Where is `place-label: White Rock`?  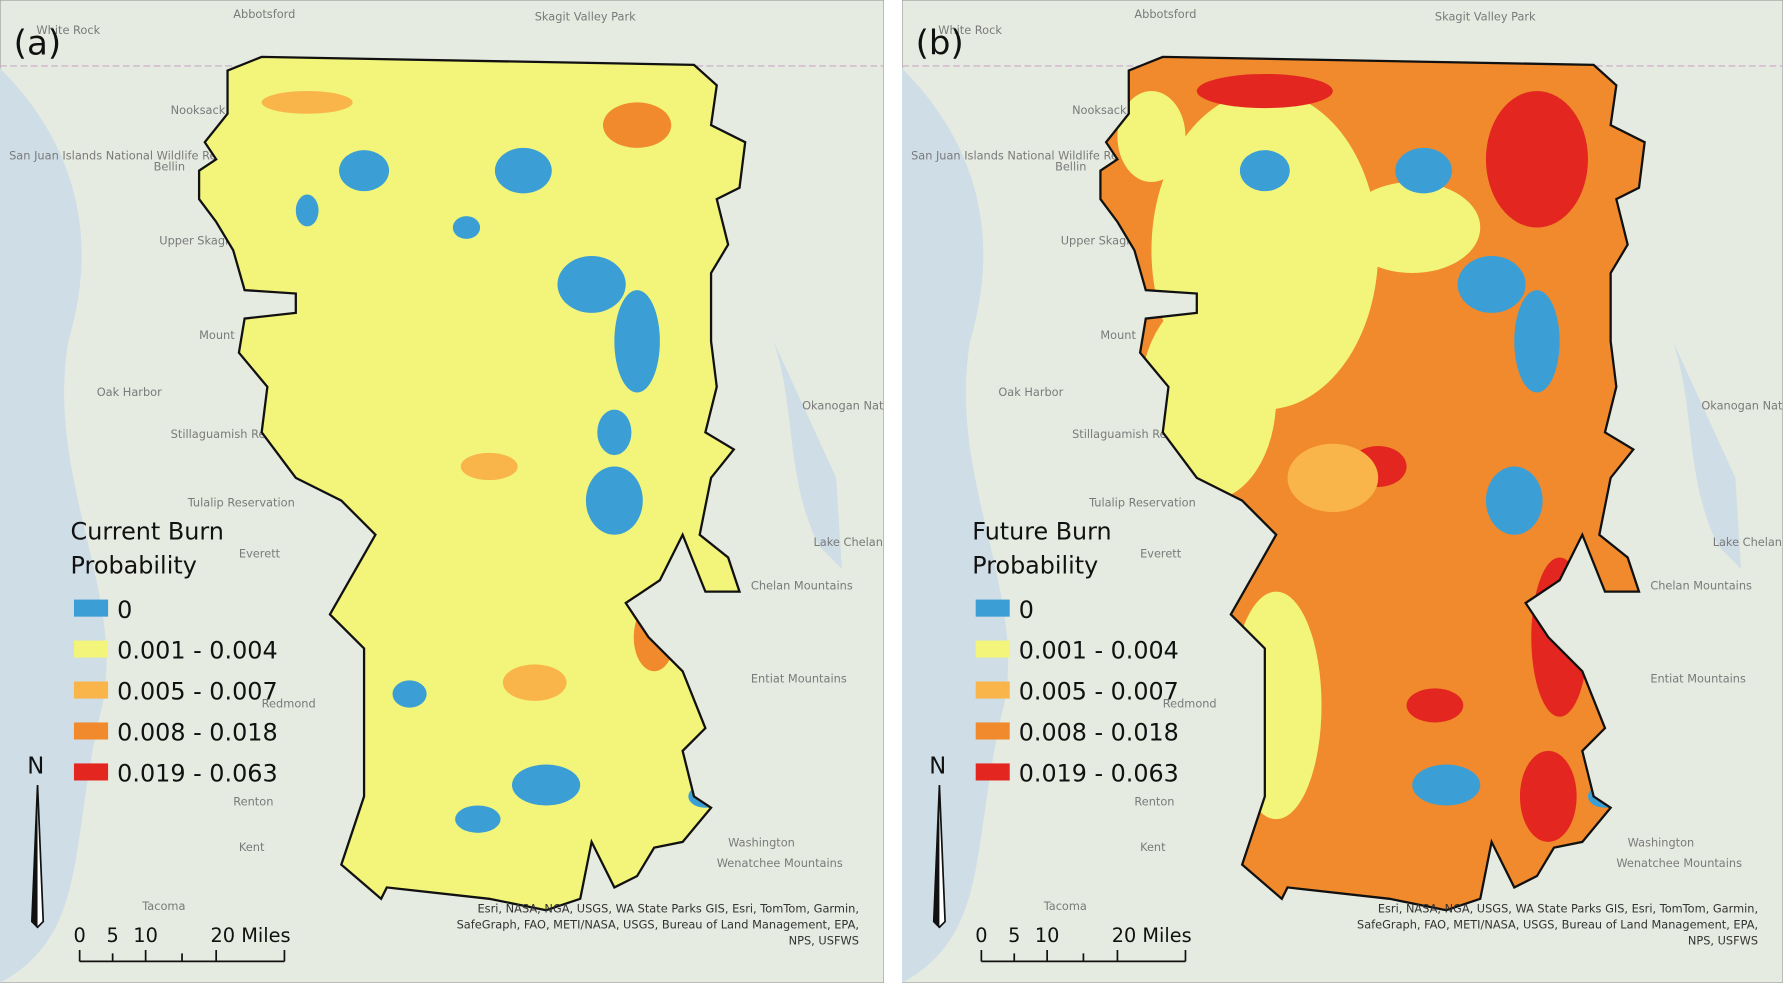 place-label: White Rock is located at coordinates (970, 30).